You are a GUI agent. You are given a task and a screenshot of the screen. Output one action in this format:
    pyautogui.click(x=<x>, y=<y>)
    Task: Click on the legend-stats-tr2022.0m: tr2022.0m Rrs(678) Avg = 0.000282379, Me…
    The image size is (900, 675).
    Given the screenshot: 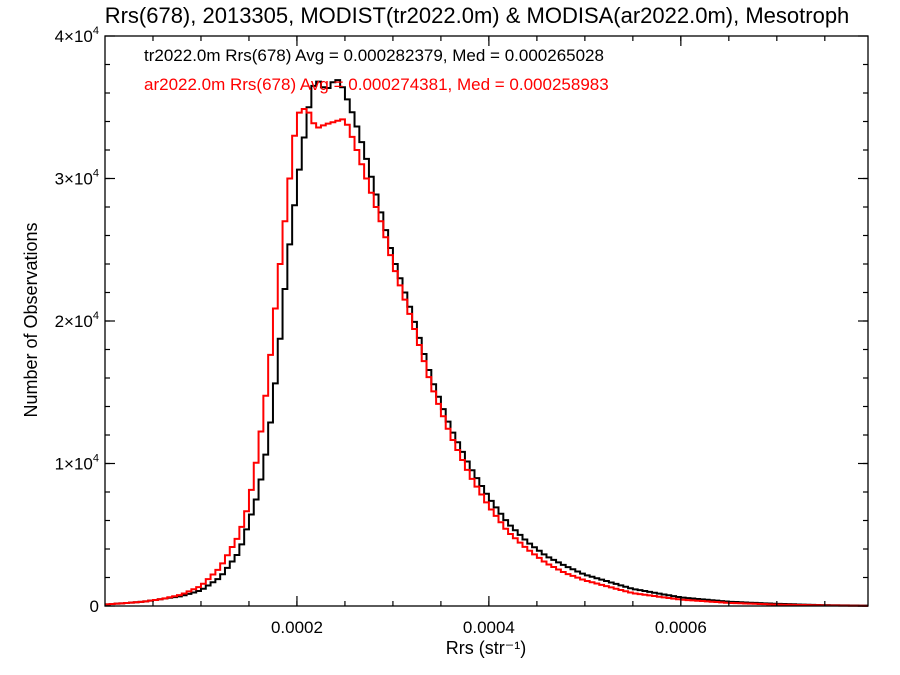 What is the action you would take?
    pyautogui.click(x=374, y=55)
    